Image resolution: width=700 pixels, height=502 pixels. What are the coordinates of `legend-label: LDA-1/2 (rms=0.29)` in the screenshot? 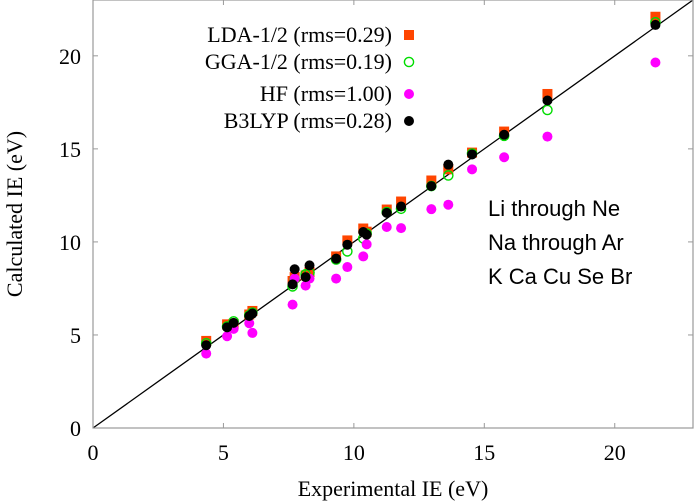 It's located at (299, 34).